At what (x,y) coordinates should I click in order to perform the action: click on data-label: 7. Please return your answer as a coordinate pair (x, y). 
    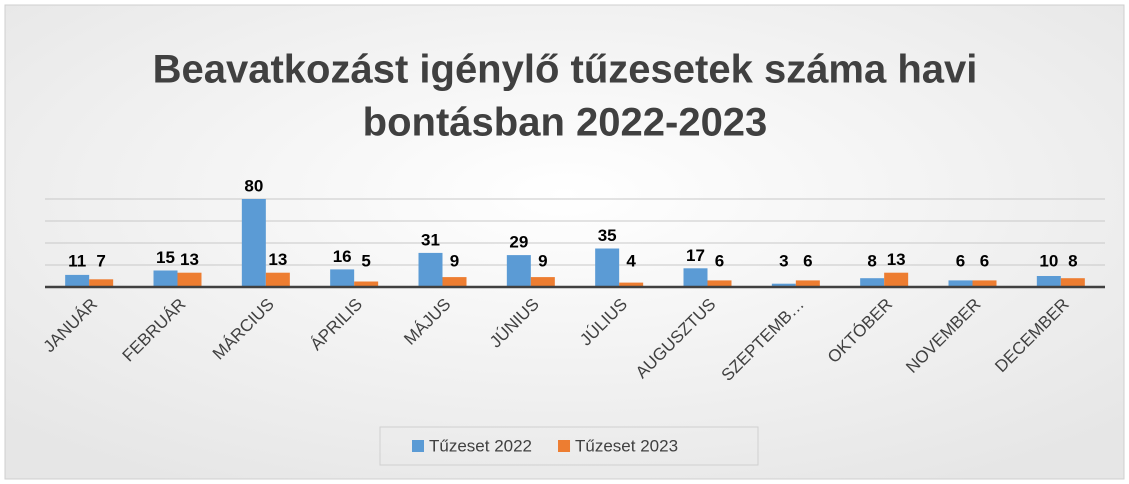
    Looking at the image, I should click on (100, 260).